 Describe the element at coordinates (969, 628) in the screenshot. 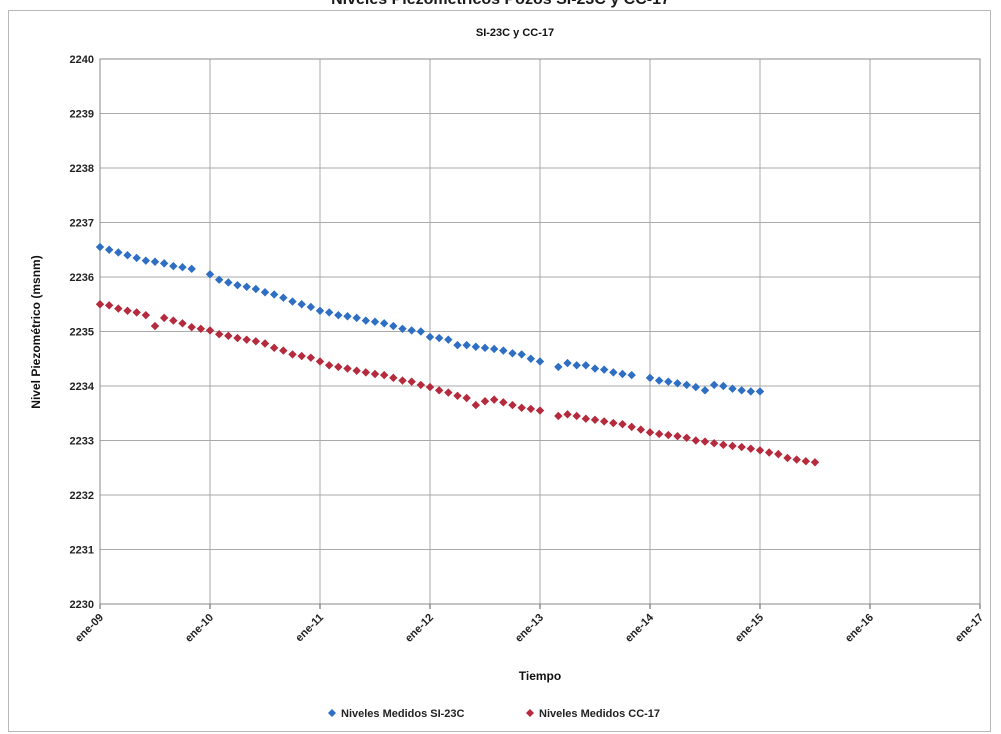

I see `x-tick-label: ene-17` at that location.